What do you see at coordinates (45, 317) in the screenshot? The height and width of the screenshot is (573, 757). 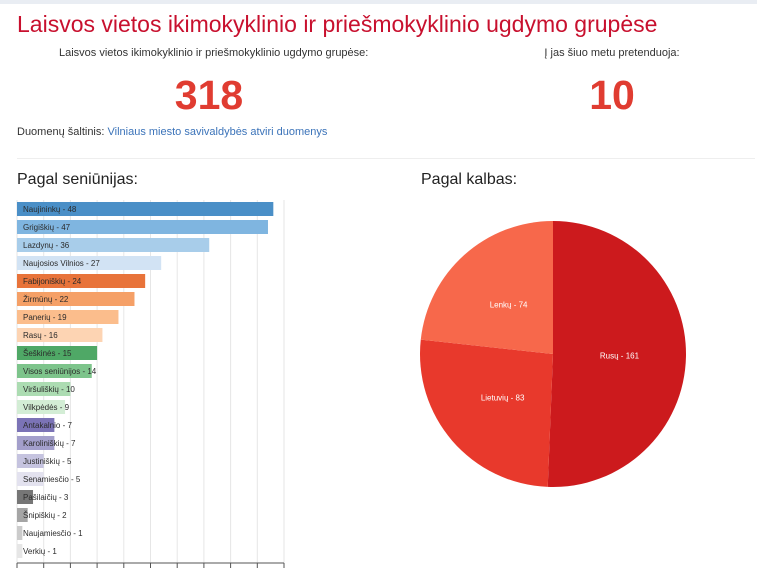 I see `bar-label: Panerių - 19` at bounding box center [45, 317].